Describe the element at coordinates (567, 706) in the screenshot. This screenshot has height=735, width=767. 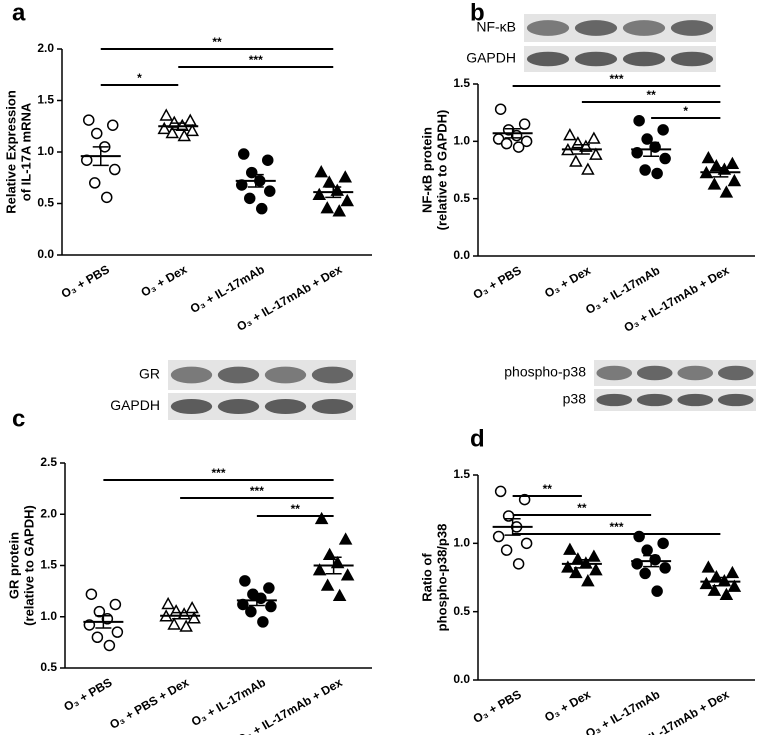
I see `x-tick-label: O₃ + Dex` at that location.